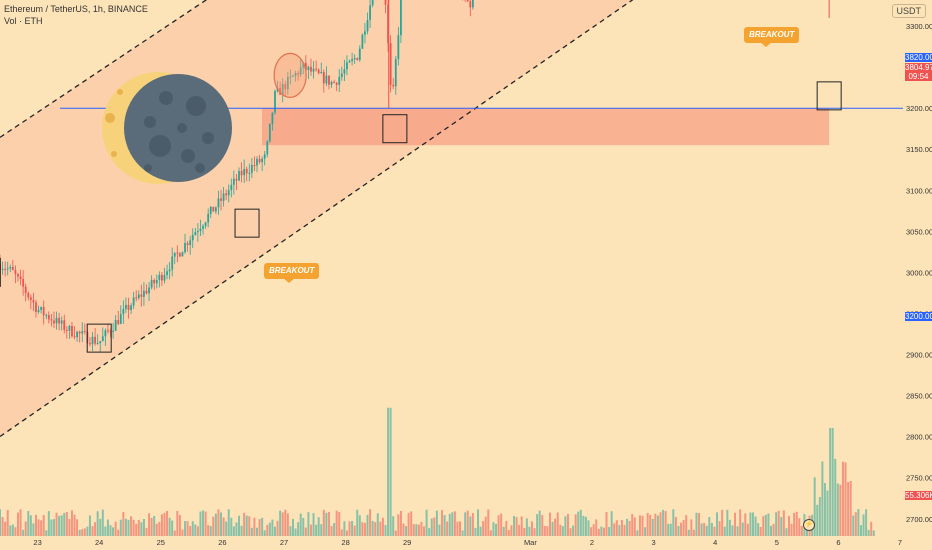 This screenshot has height=550, width=932. I want to click on price-tick-label: 3150.00, so click(919, 149).